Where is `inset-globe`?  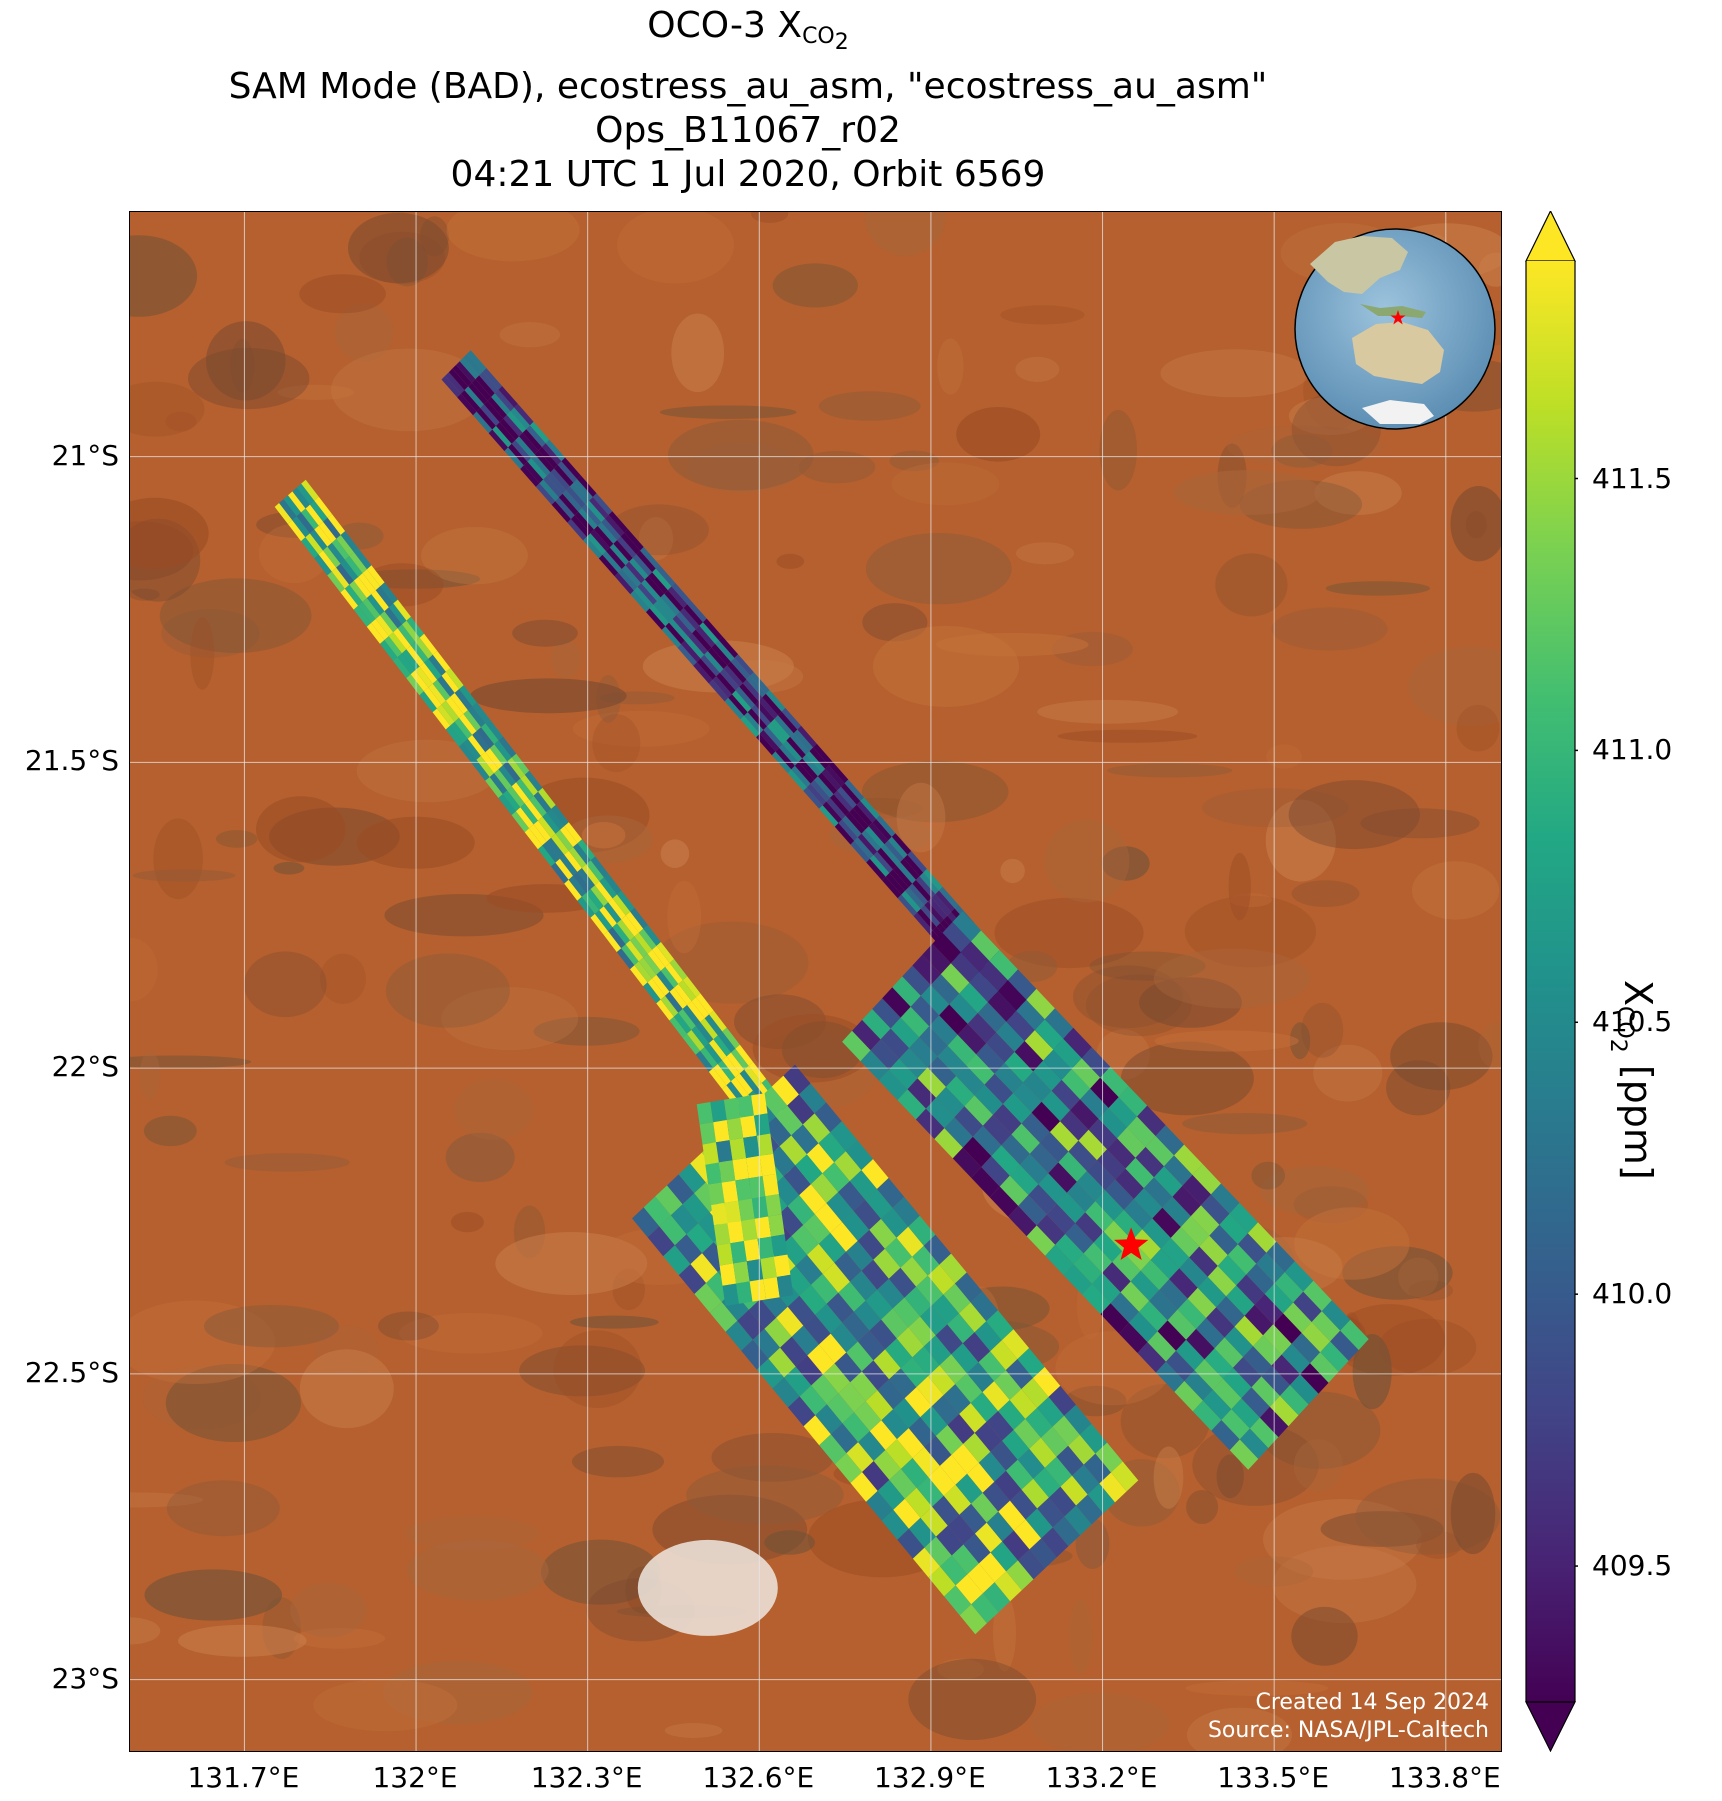 inset-globe is located at coordinates (1395, 329).